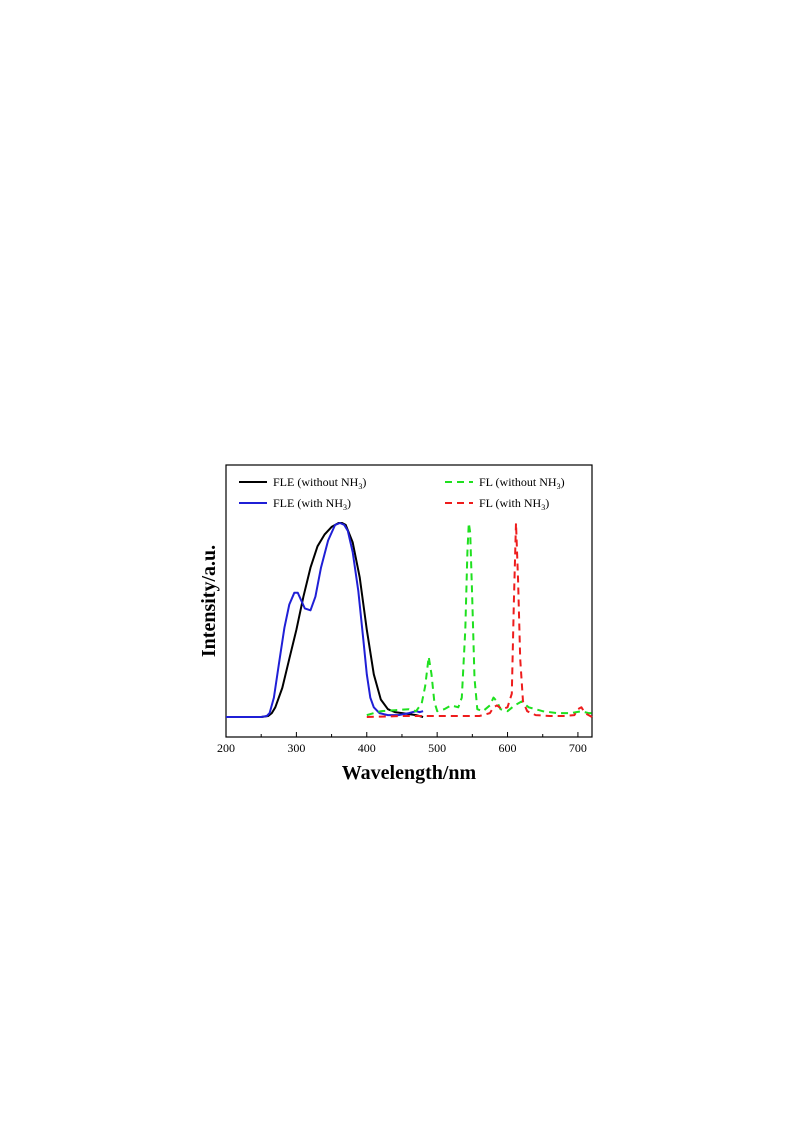  I want to click on legend-label-3: FL (without NH3), so click(522, 483).